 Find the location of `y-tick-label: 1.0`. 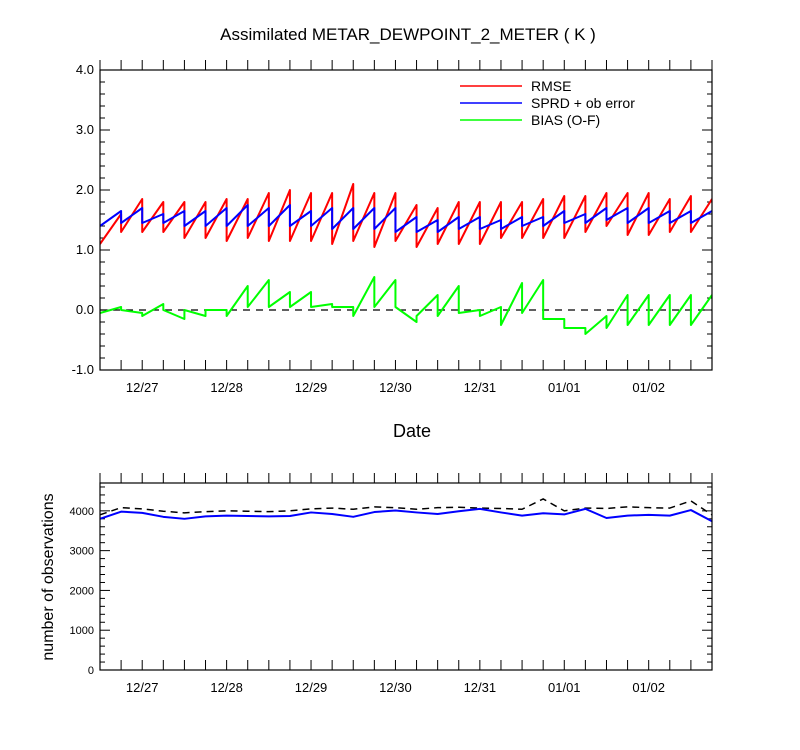

y-tick-label: 1.0 is located at coordinates (85, 249).